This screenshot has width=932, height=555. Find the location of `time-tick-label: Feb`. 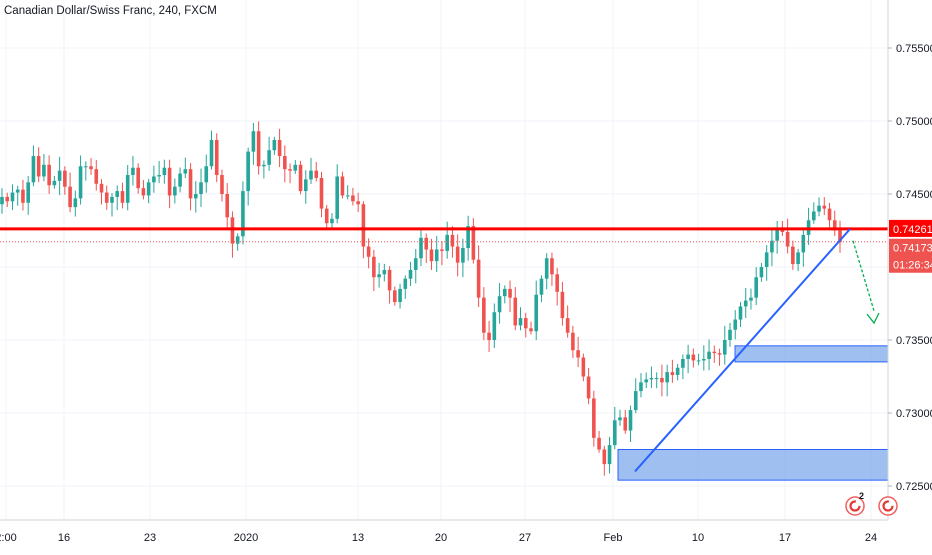

time-tick-label: Feb is located at coordinates (613, 538).